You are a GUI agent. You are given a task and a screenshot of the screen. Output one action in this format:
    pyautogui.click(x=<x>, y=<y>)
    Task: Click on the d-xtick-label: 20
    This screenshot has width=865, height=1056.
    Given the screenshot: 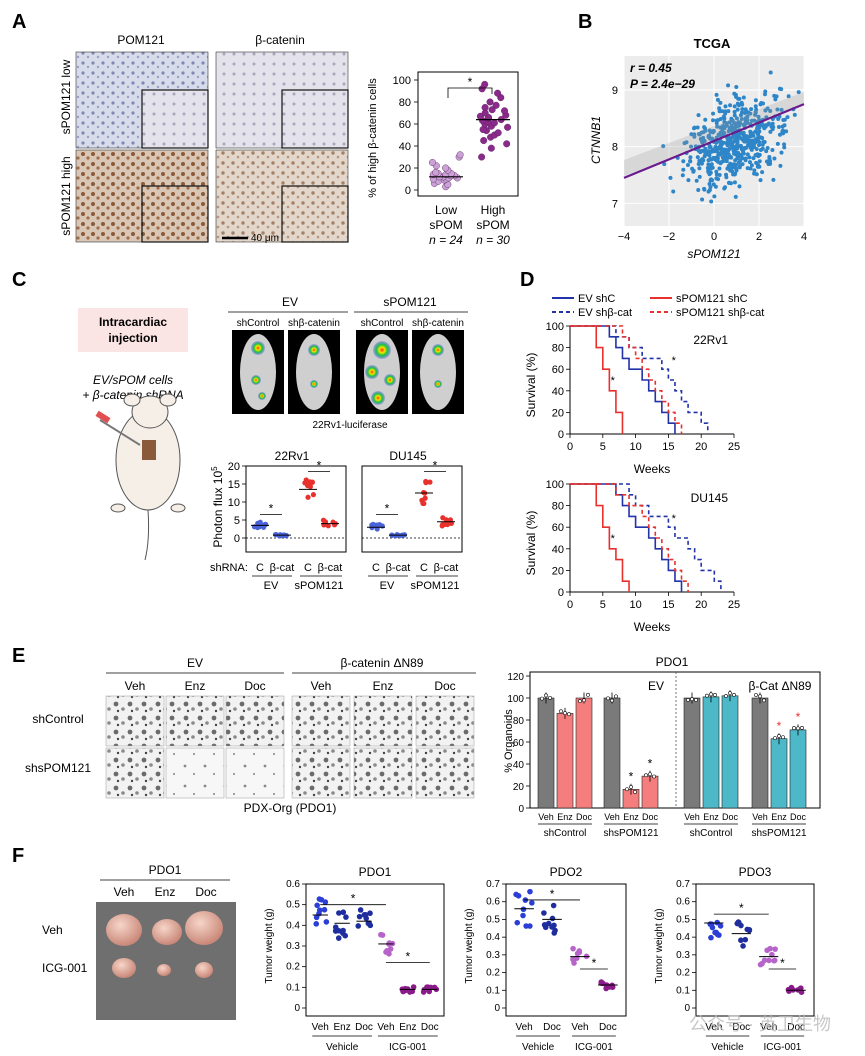 What is the action you would take?
    pyautogui.click(x=701, y=447)
    